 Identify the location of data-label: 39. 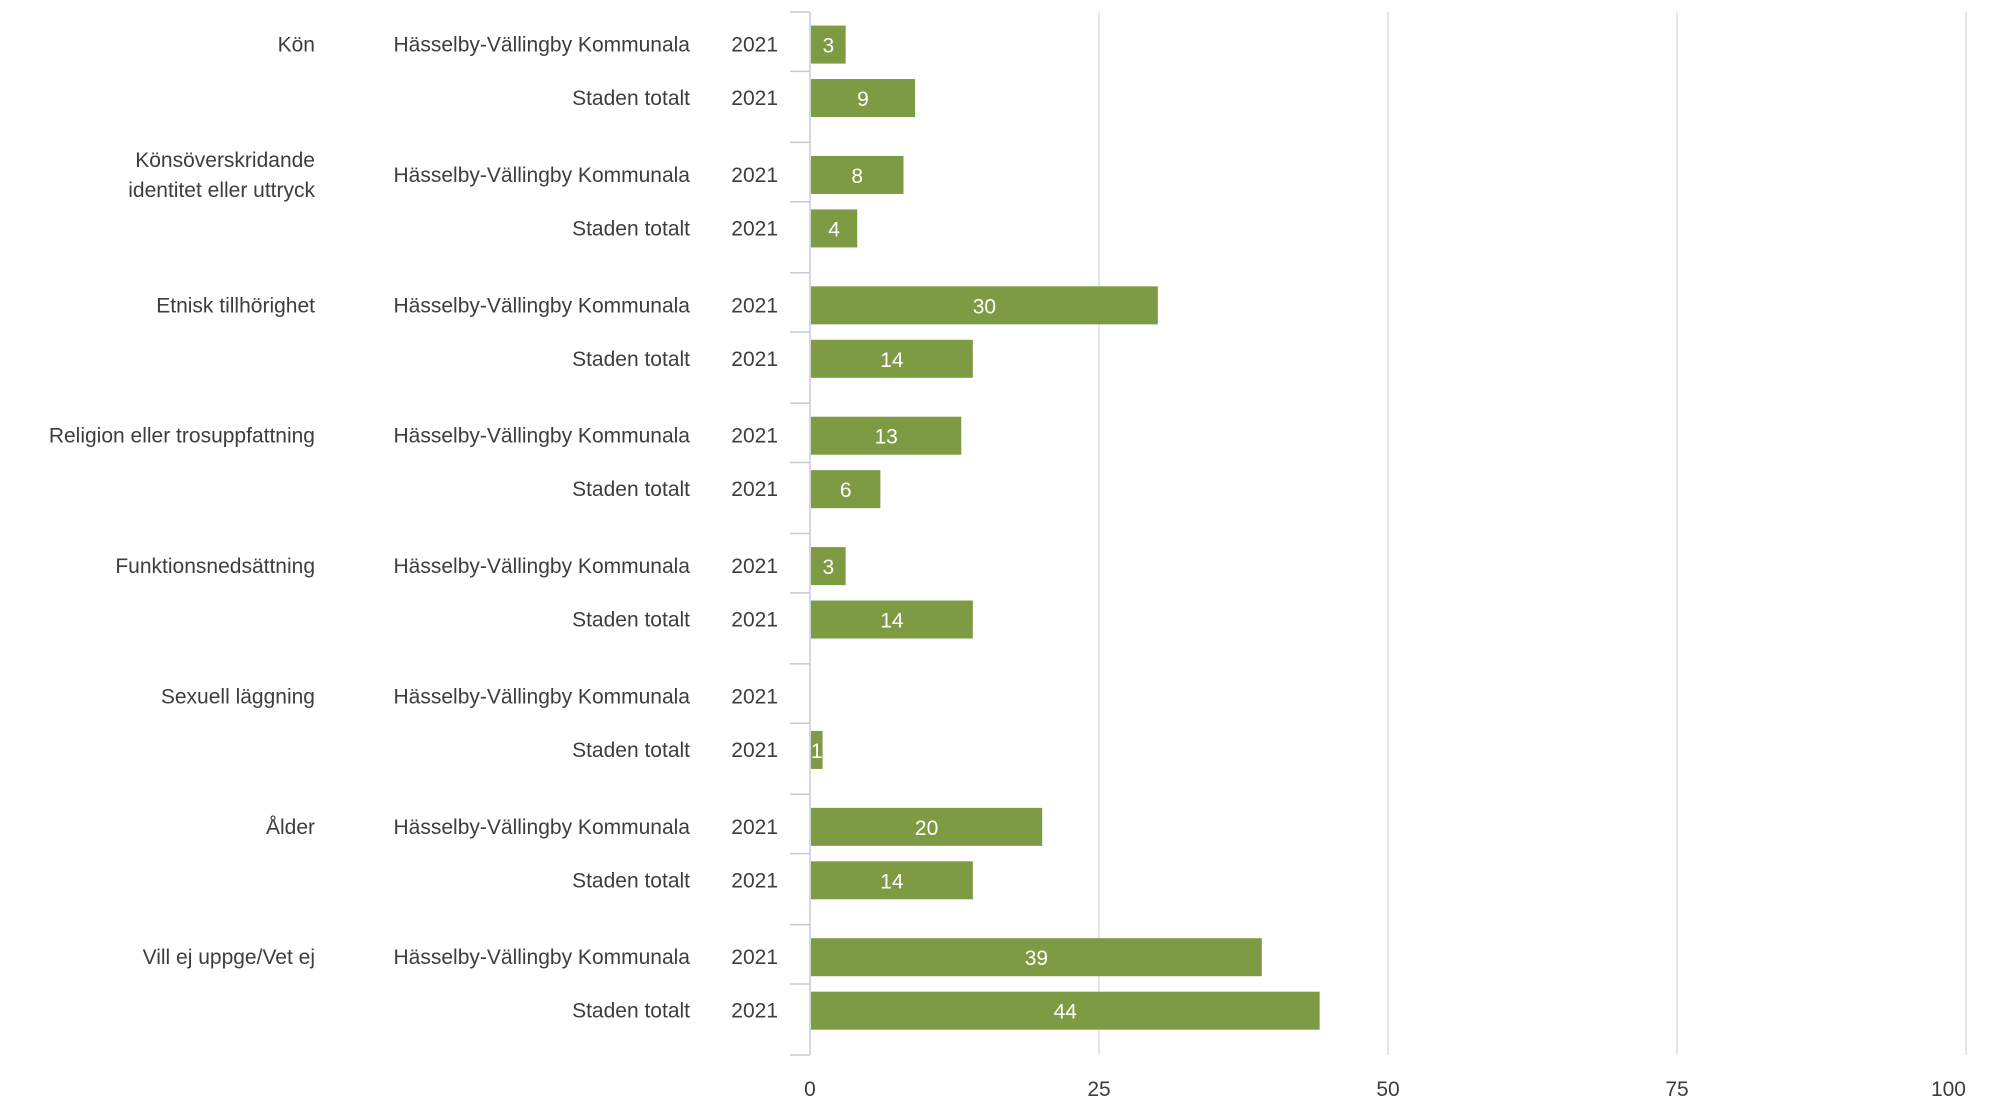
(1036, 958).